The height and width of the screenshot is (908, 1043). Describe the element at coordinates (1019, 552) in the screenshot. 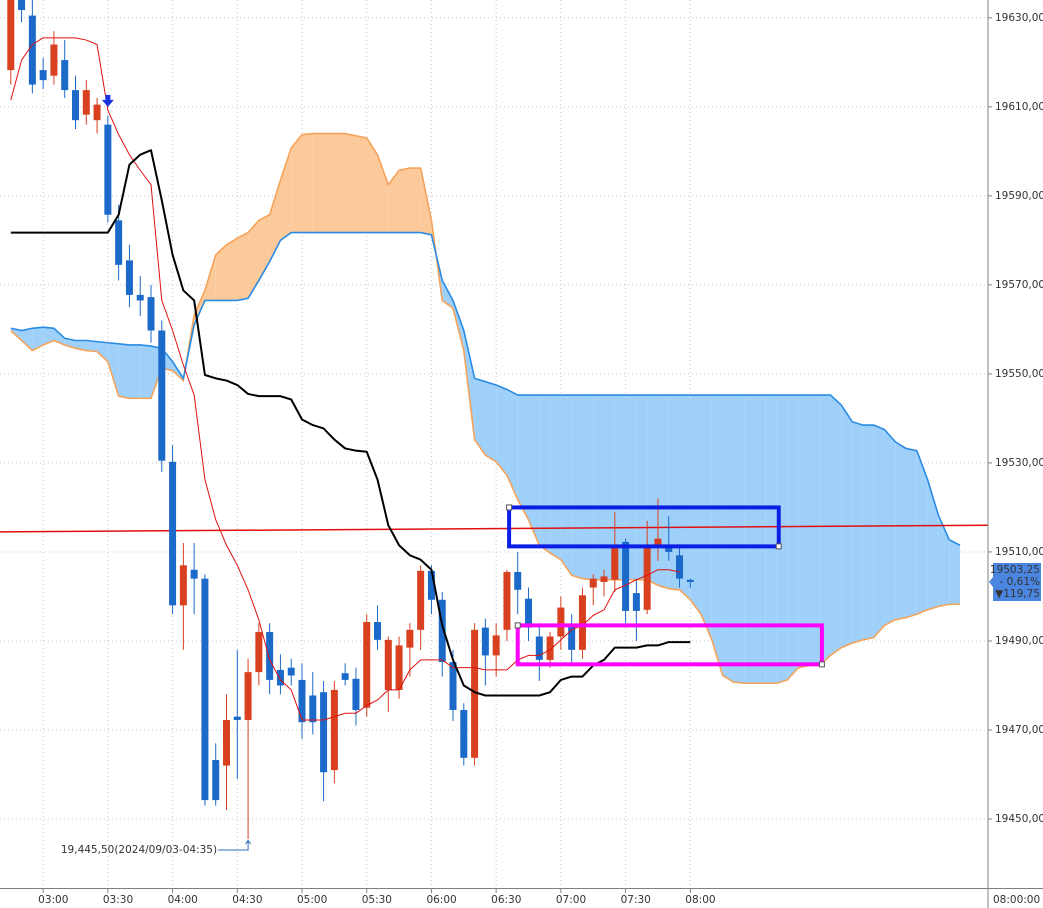

I see `y-tick-label: 19510,00` at that location.